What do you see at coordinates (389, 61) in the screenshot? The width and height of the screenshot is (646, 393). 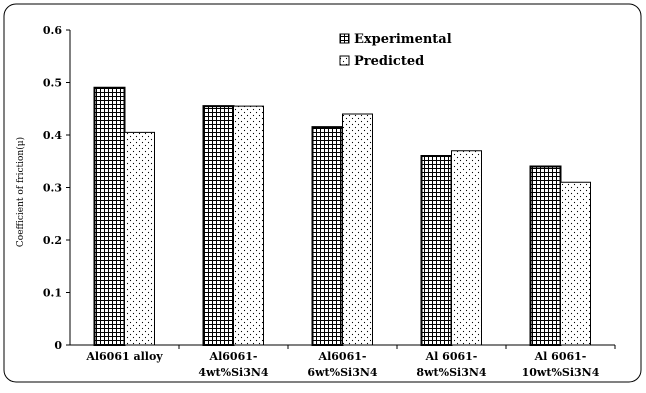 I see `legend-label-predicted: Predicted` at bounding box center [389, 61].